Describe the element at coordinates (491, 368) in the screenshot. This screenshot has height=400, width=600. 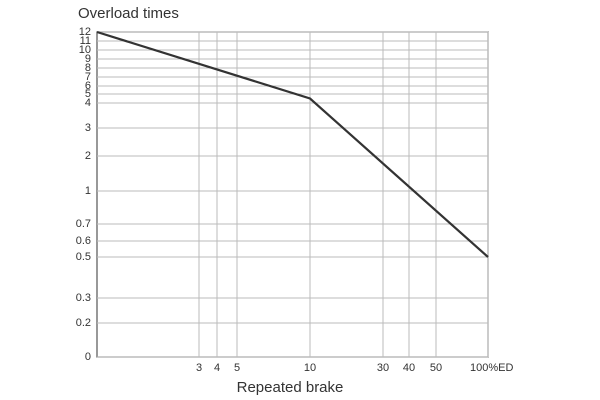
I see `x-tick-label: 100%ED` at that location.